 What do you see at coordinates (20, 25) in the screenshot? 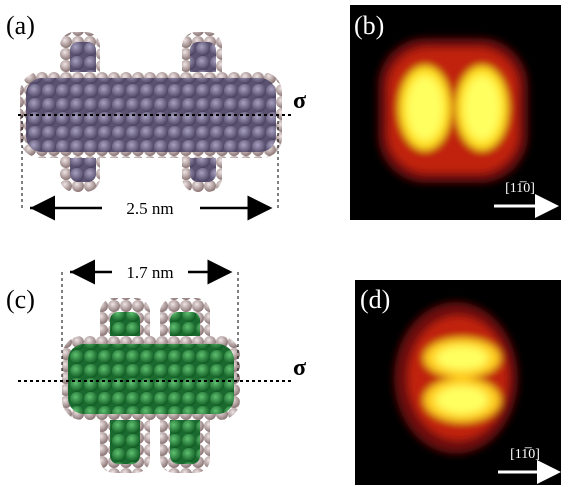
I see `panel-label: (a)` at bounding box center [20, 25].